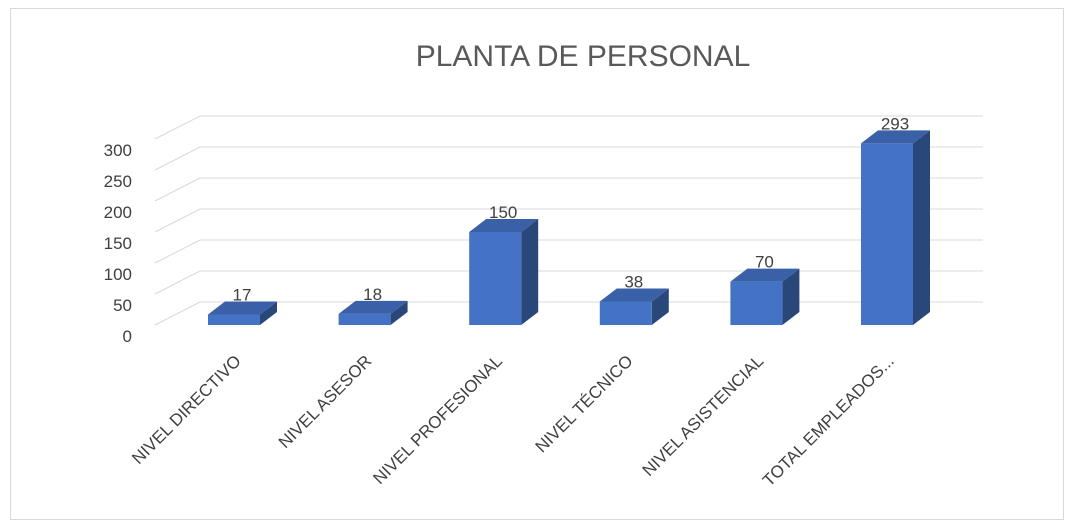 Image resolution: width=1074 pixels, height=527 pixels. What do you see at coordinates (118, 243) in the screenshot?
I see `y-tick-label: 150` at bounding box center [118, 243].